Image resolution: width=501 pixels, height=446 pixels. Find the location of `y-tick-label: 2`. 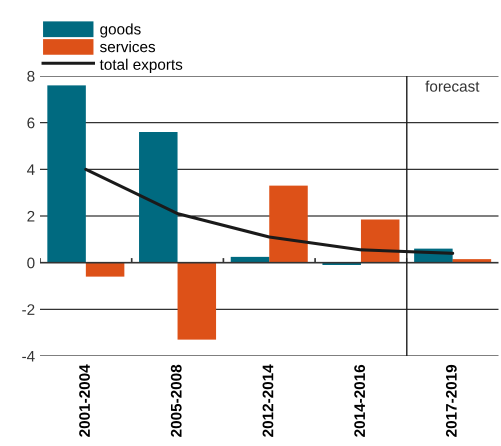

y-tick-label: 2 is located at coordinates (30, 216).